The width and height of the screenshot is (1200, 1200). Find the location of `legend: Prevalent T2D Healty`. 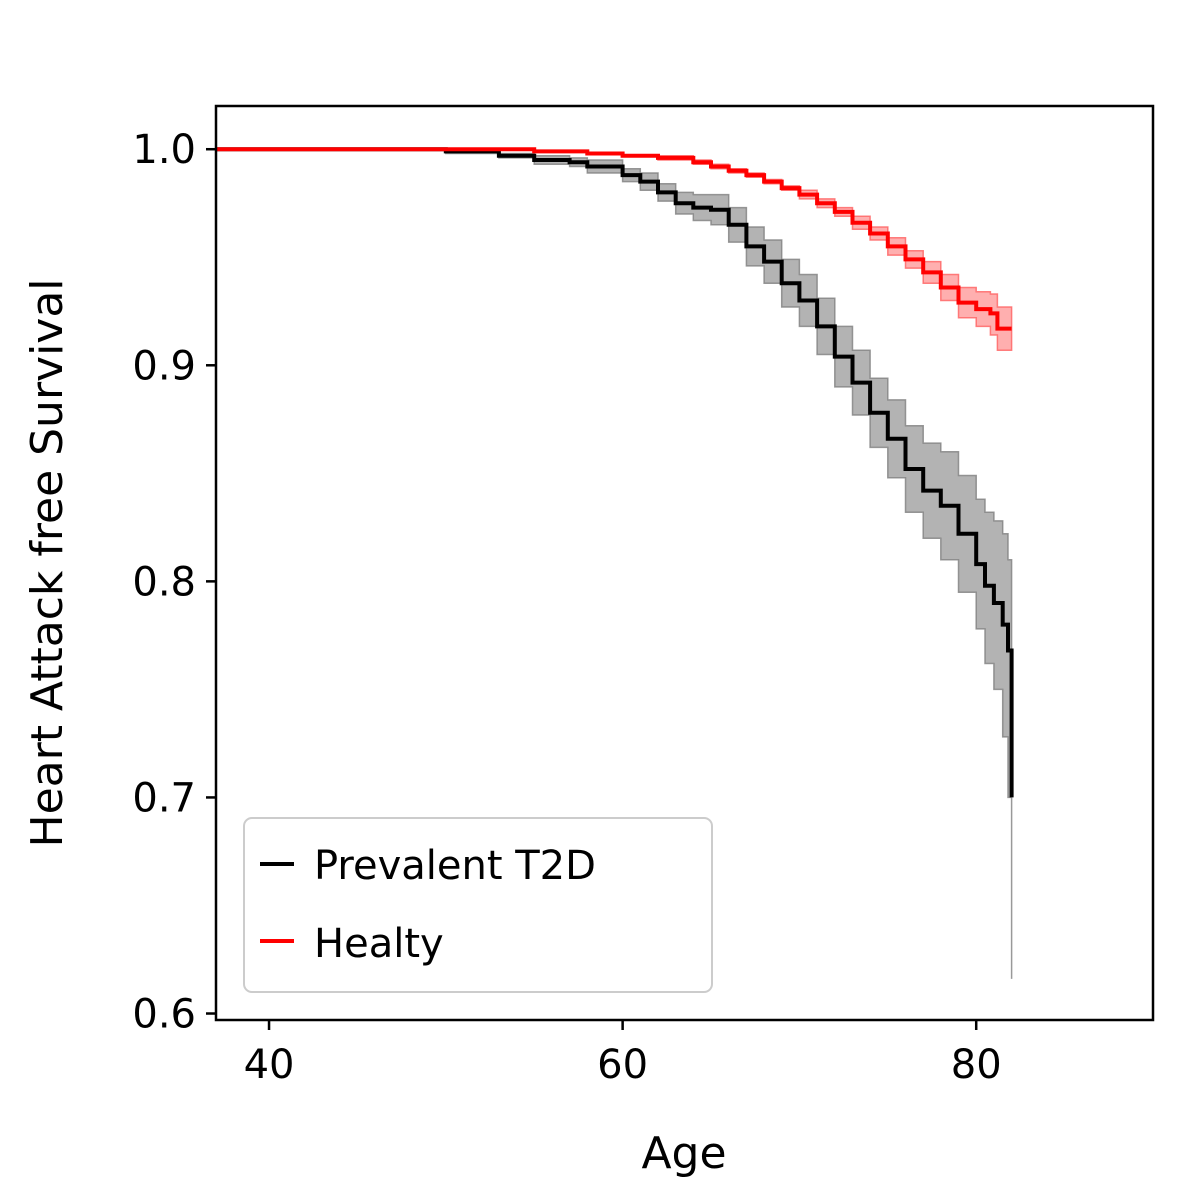

legend: Prevalent T2D Healty is located at coordinates (478, 905).